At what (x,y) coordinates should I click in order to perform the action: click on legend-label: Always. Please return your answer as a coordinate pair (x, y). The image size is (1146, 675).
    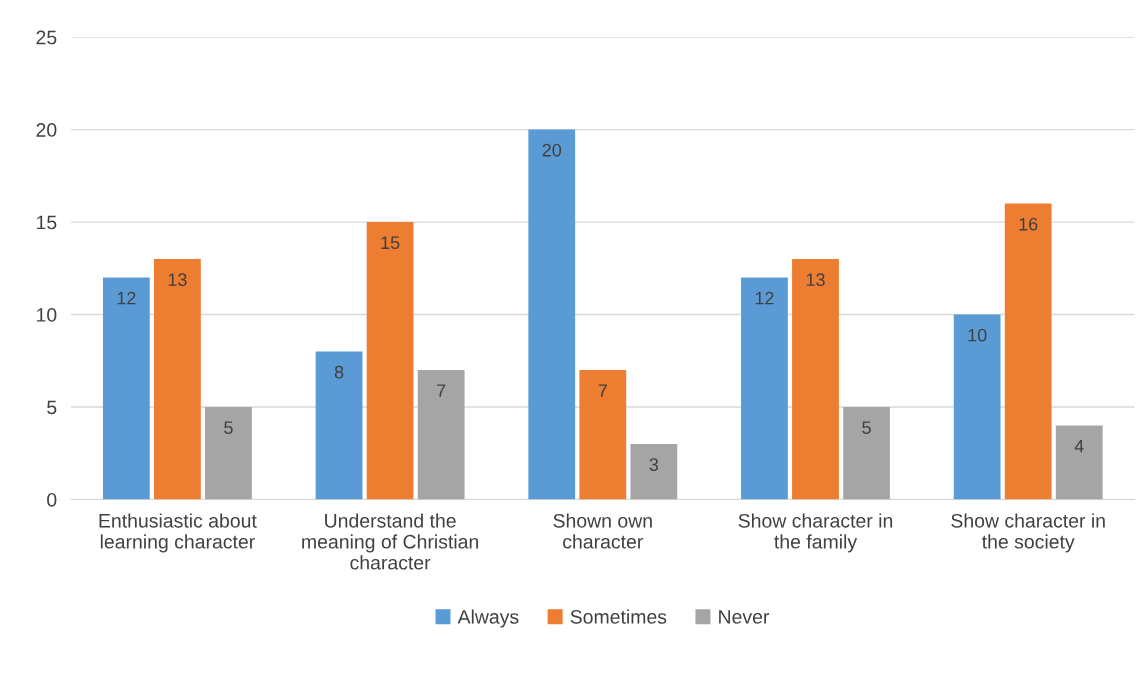
    Looking at the image, I should click on (488, 618).